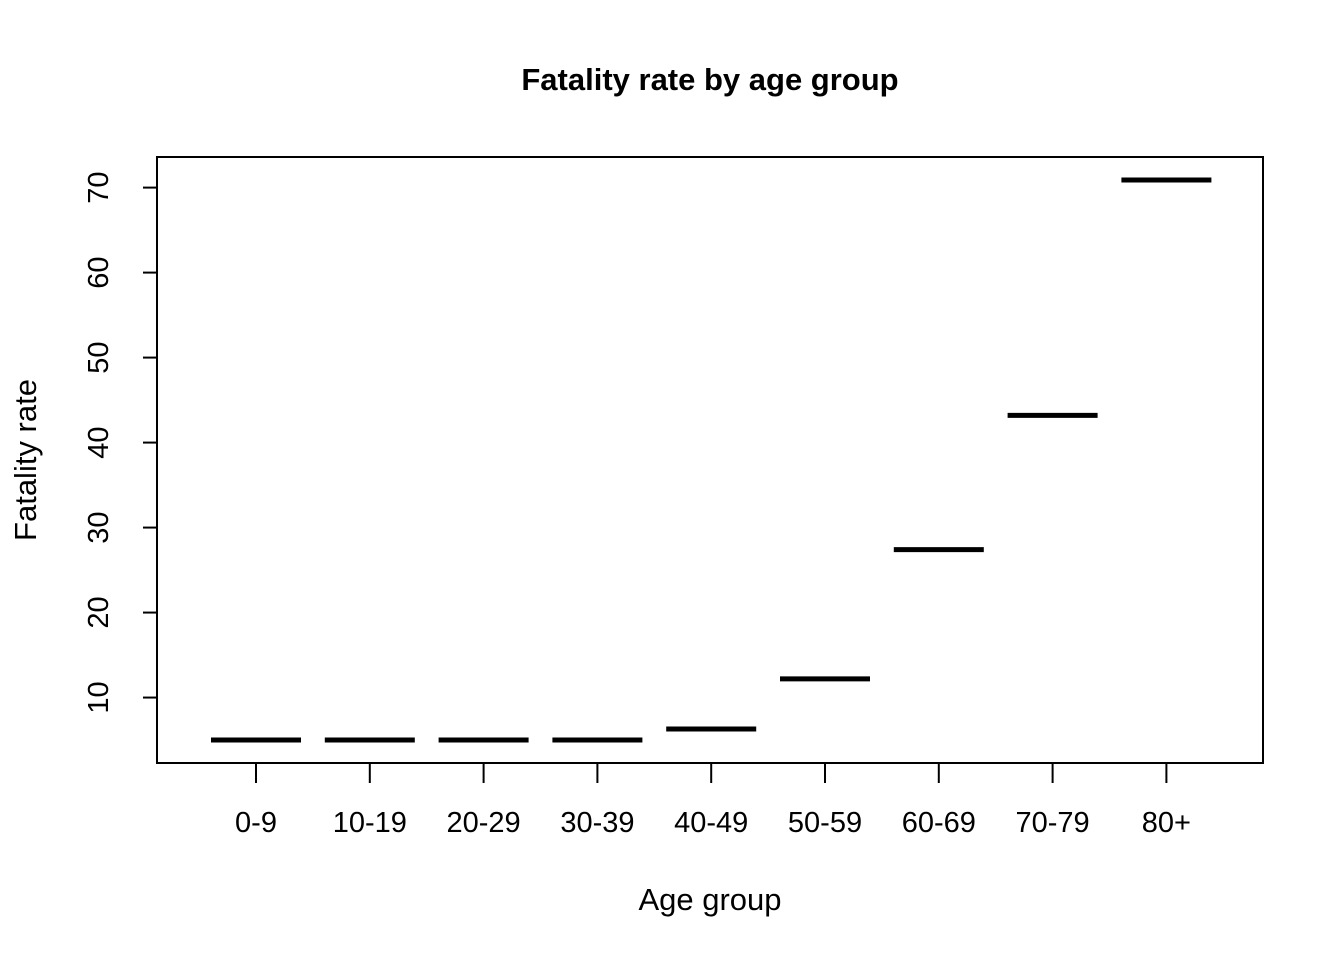 The width and height of the screenshot is (1344, 960). What do you see at coordinates (99, 357) in the screenshot?
I see `y-tick-label: 50` at bounding box center [99, 357].